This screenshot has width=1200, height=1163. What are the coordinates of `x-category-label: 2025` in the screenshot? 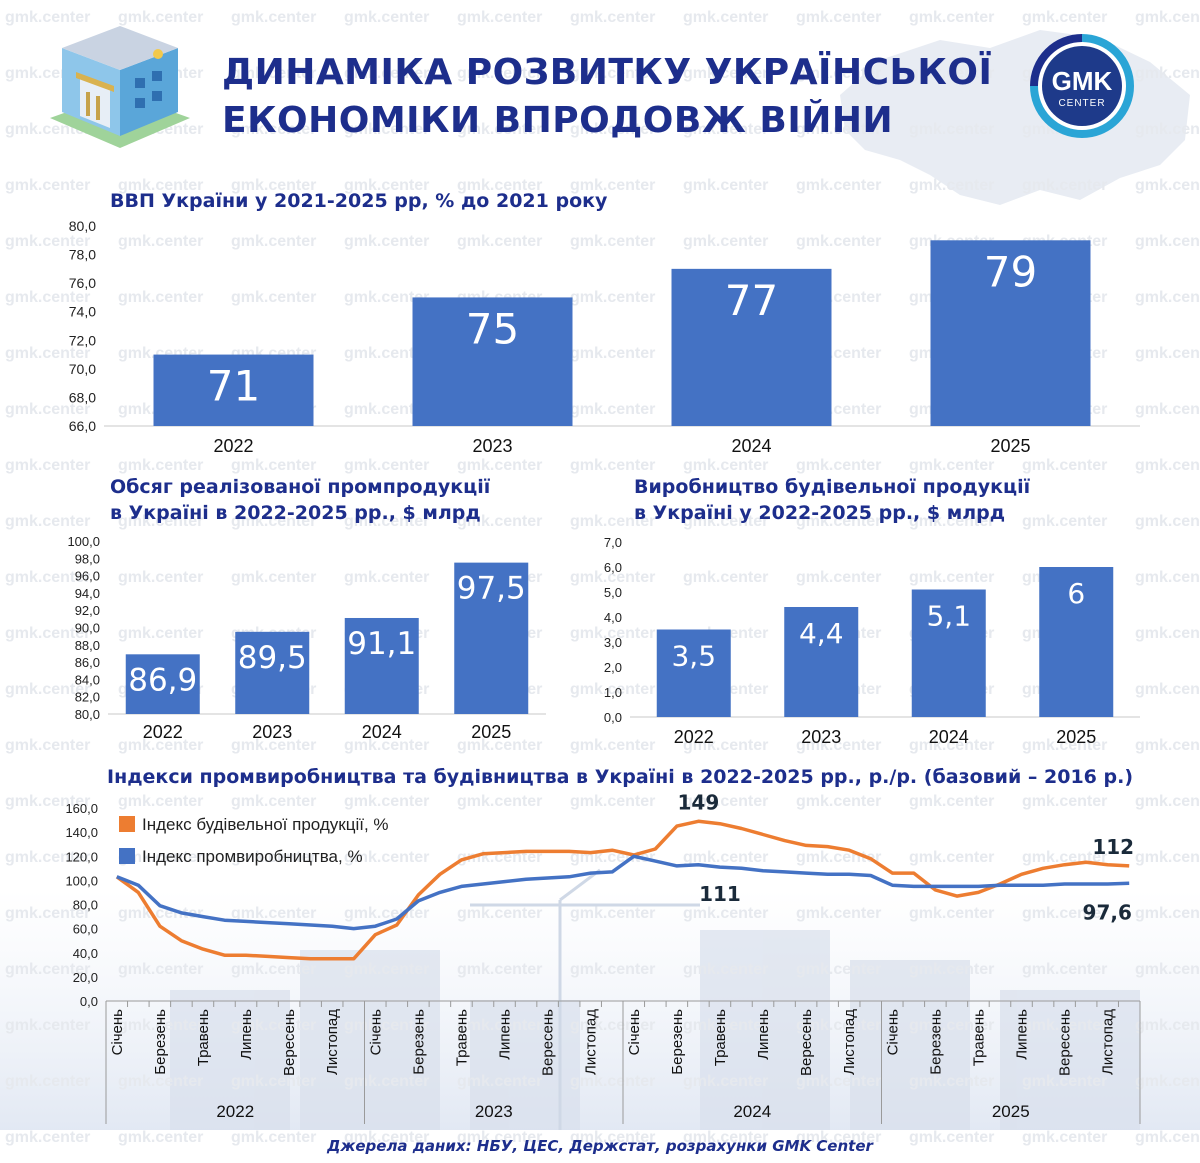 It's located at (1076, 737).